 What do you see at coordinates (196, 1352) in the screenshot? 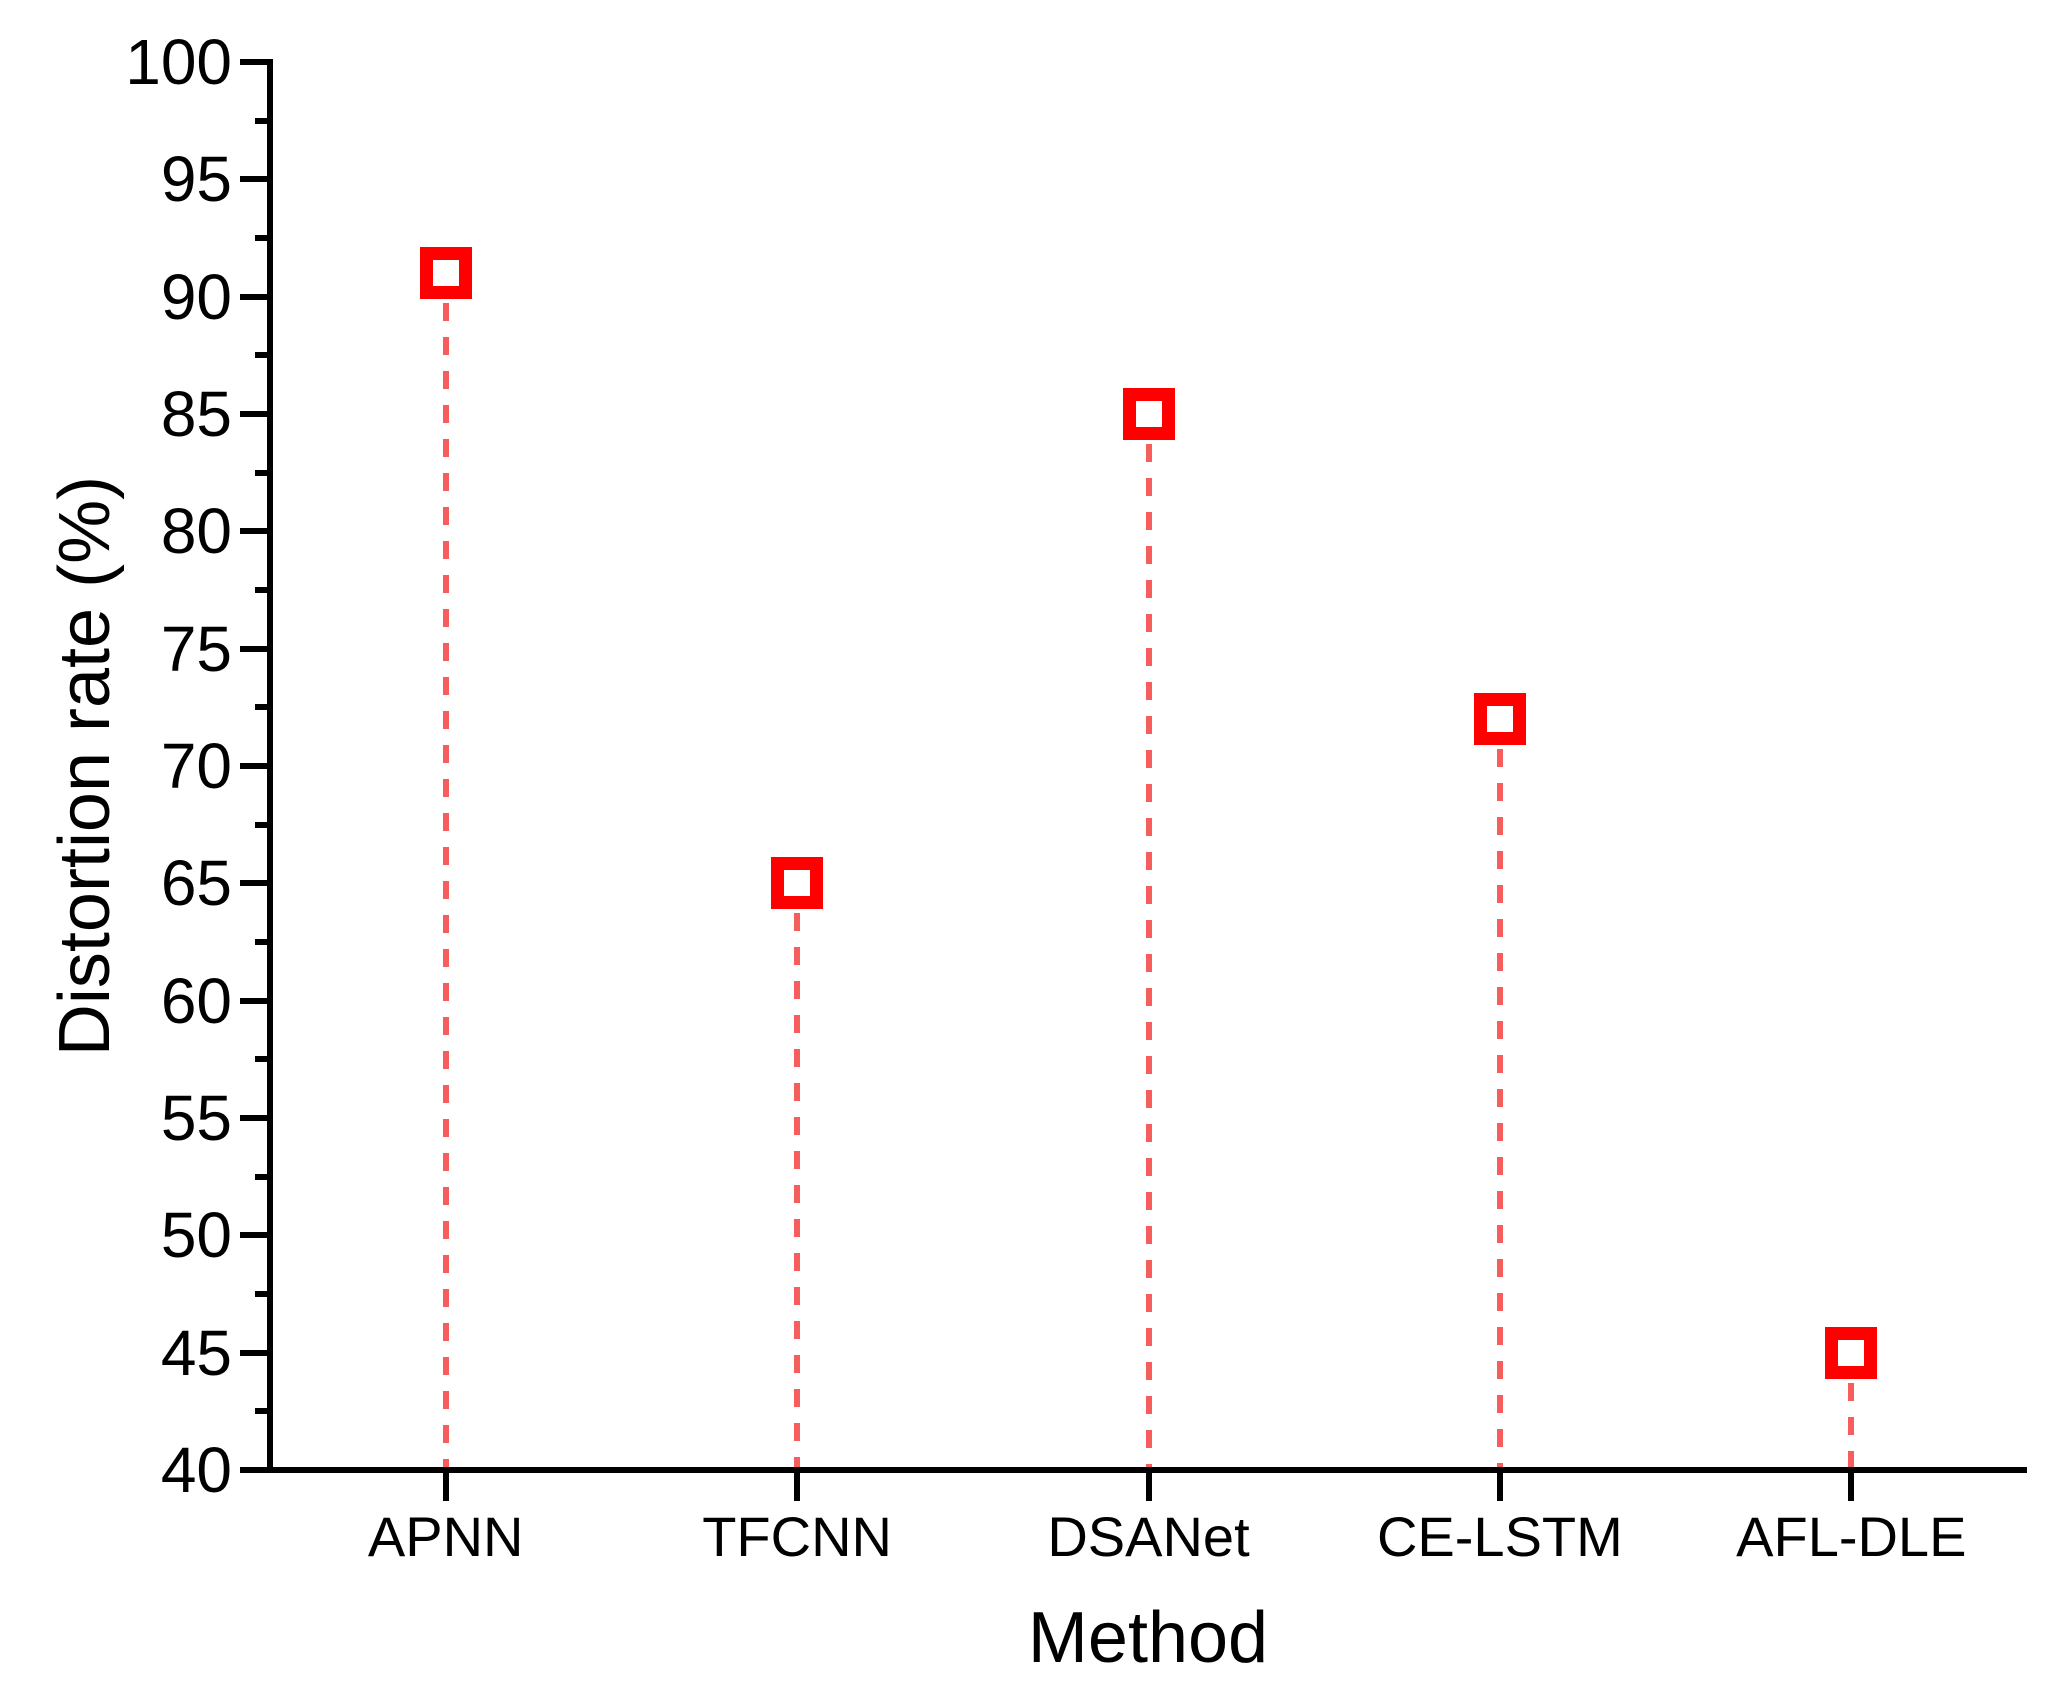
I see `y-tick-label: 45` at bounding box center [196, 1352].